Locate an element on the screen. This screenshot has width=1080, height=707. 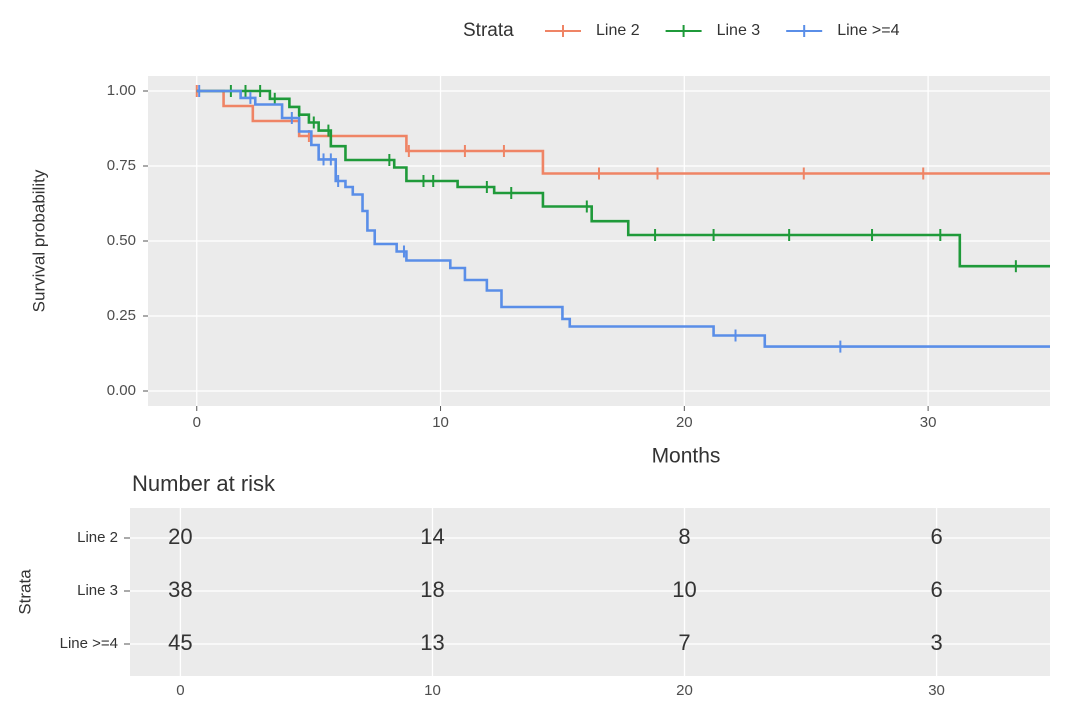
risk-title: Number at risk is located at coordinates (204, 483).